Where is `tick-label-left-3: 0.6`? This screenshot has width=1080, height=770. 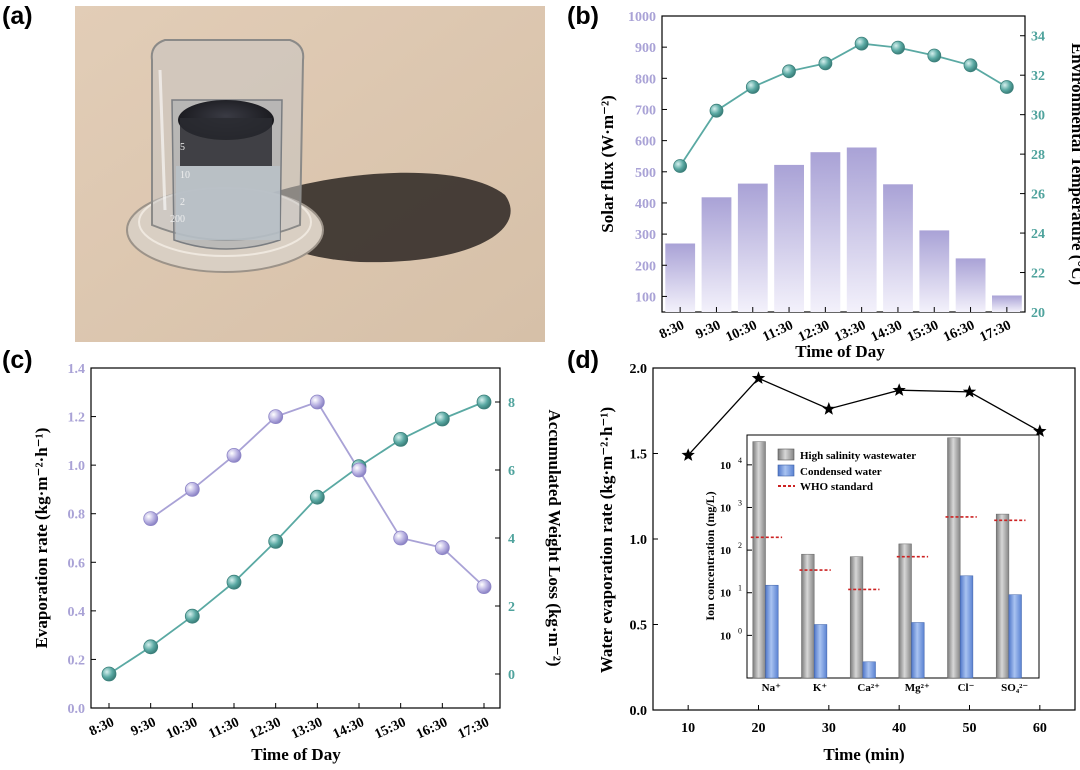
tick-label-left-3: 0.6 is located at coordinates (77, 563).